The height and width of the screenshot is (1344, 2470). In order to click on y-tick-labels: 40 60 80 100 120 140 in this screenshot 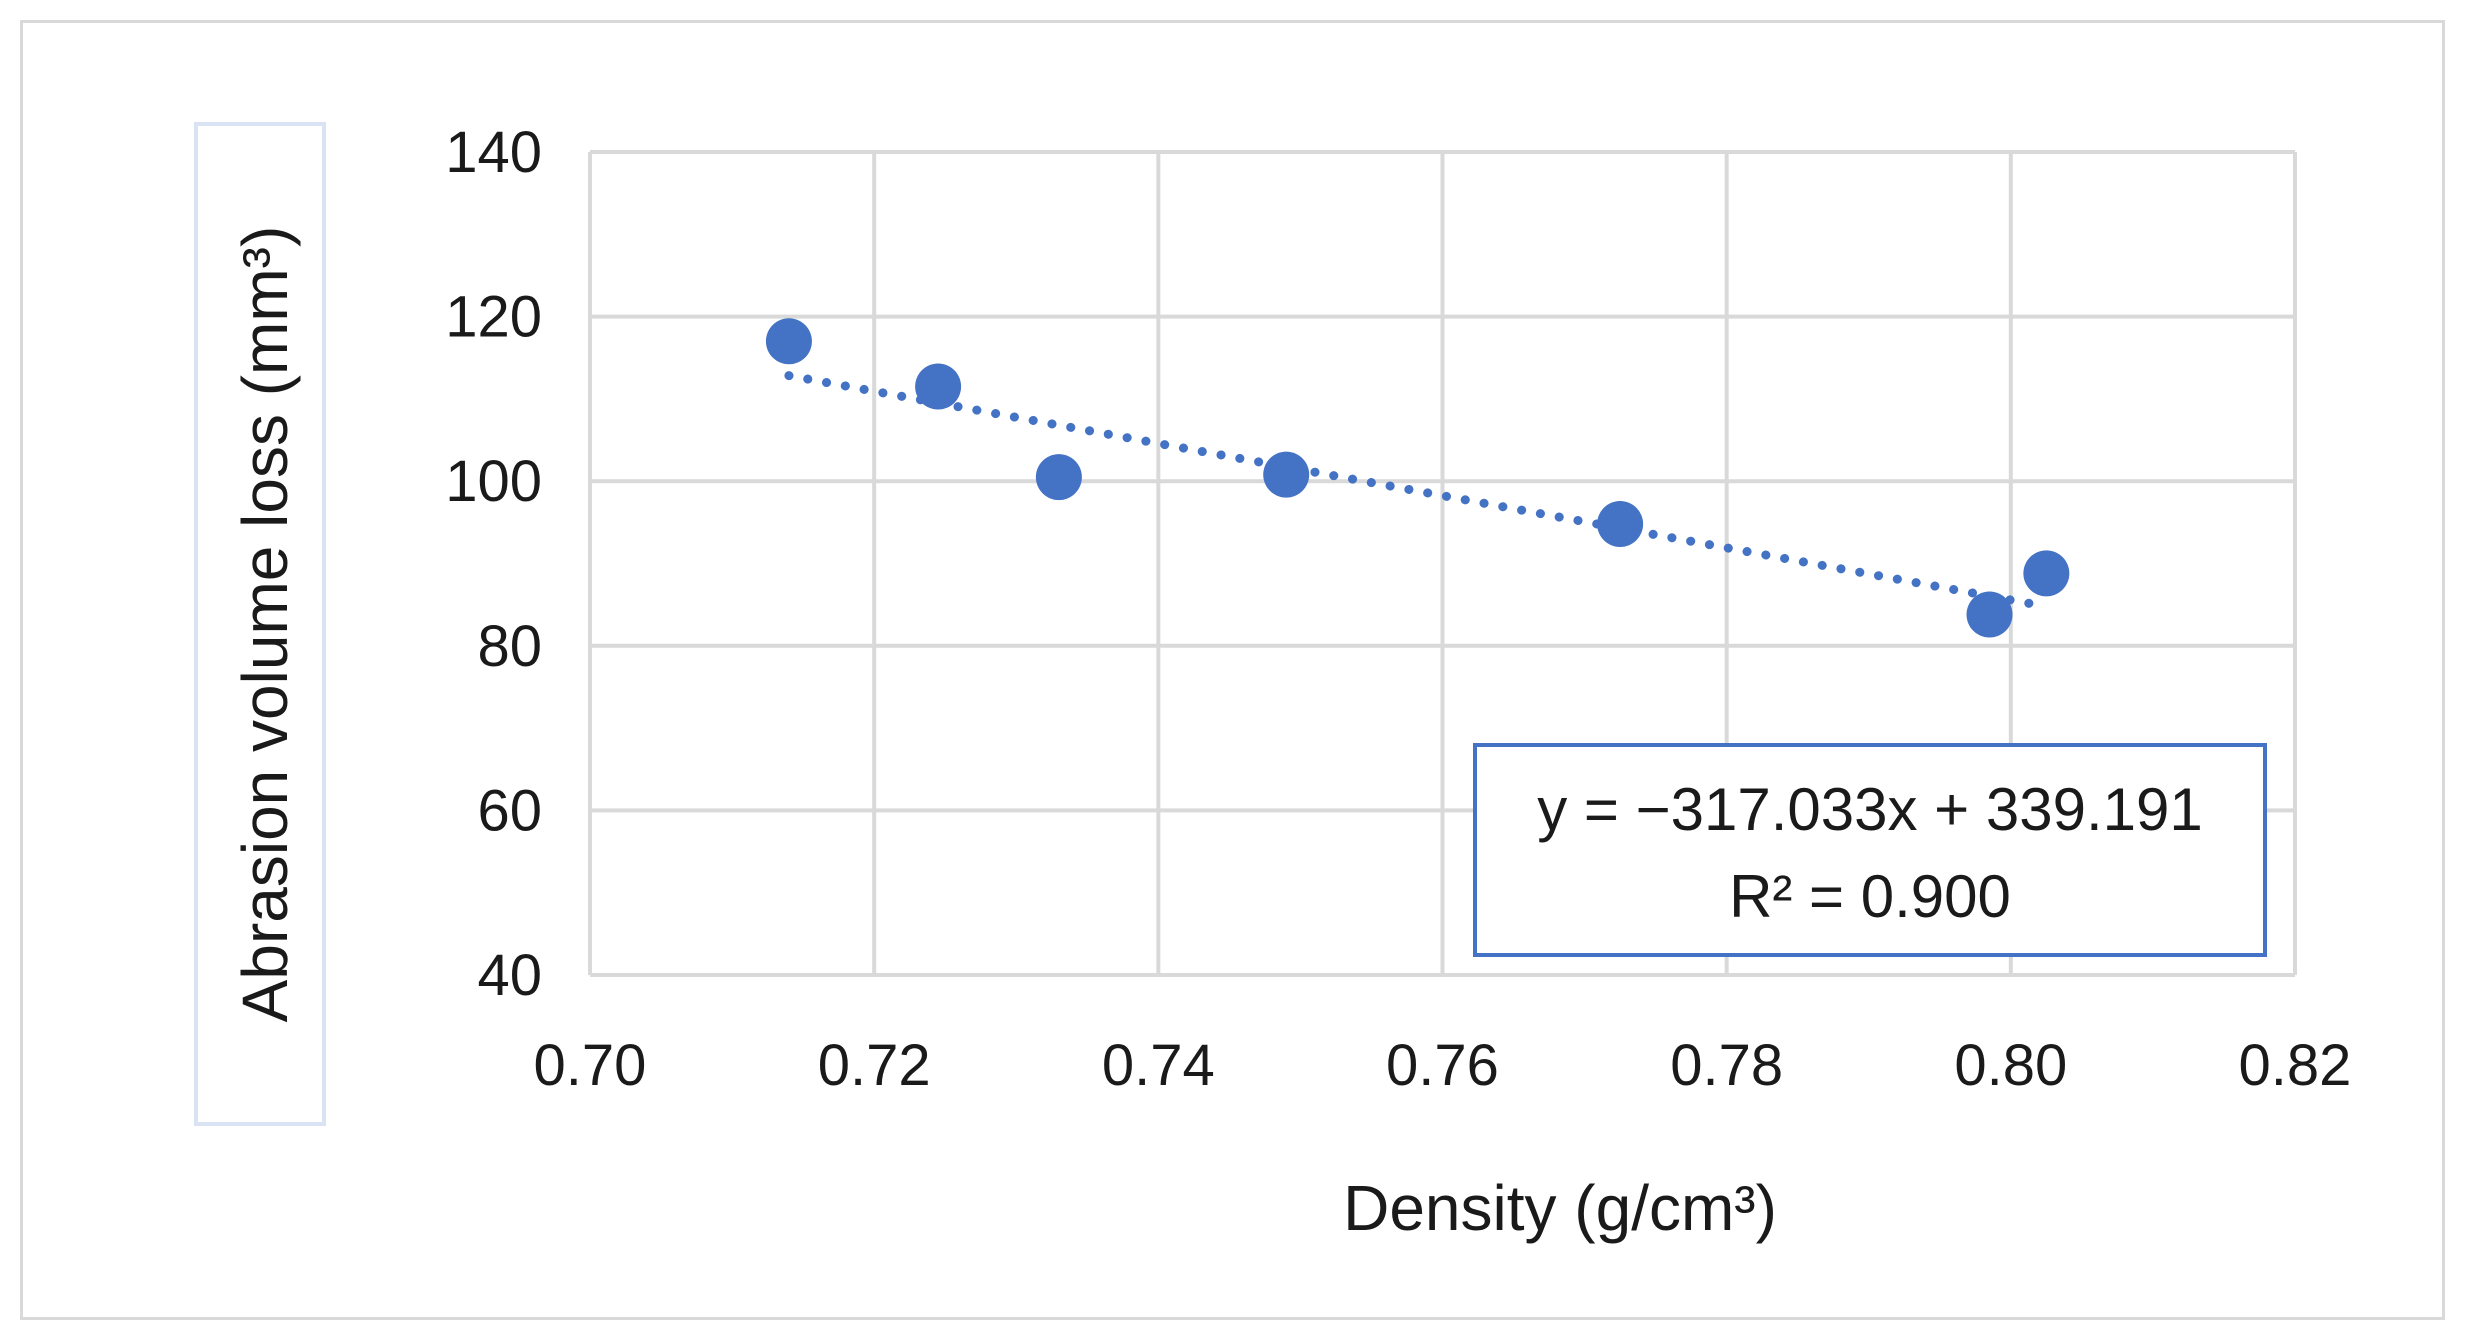, I will do `click(493, 564)`.